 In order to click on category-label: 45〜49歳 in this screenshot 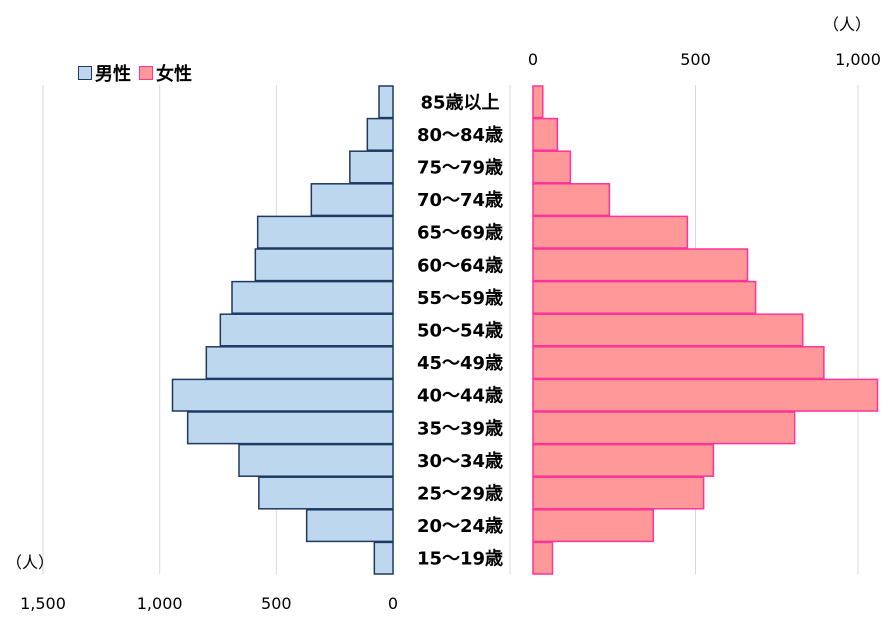, I will do `click(460, 363)`.